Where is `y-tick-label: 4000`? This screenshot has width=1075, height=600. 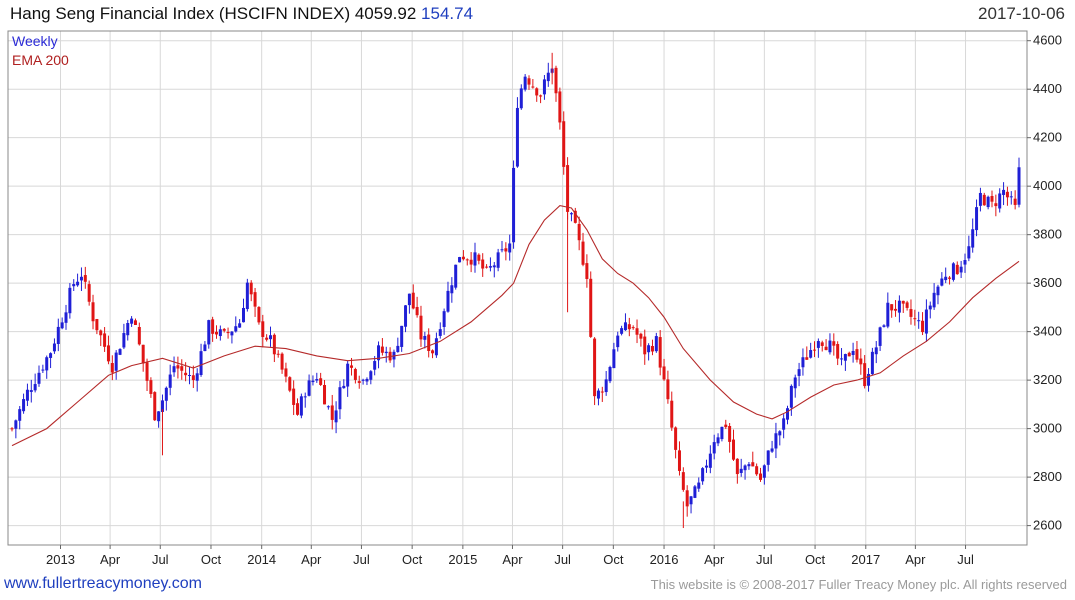
y-tick-label: 4000 is located at coordinates (1047, 185).